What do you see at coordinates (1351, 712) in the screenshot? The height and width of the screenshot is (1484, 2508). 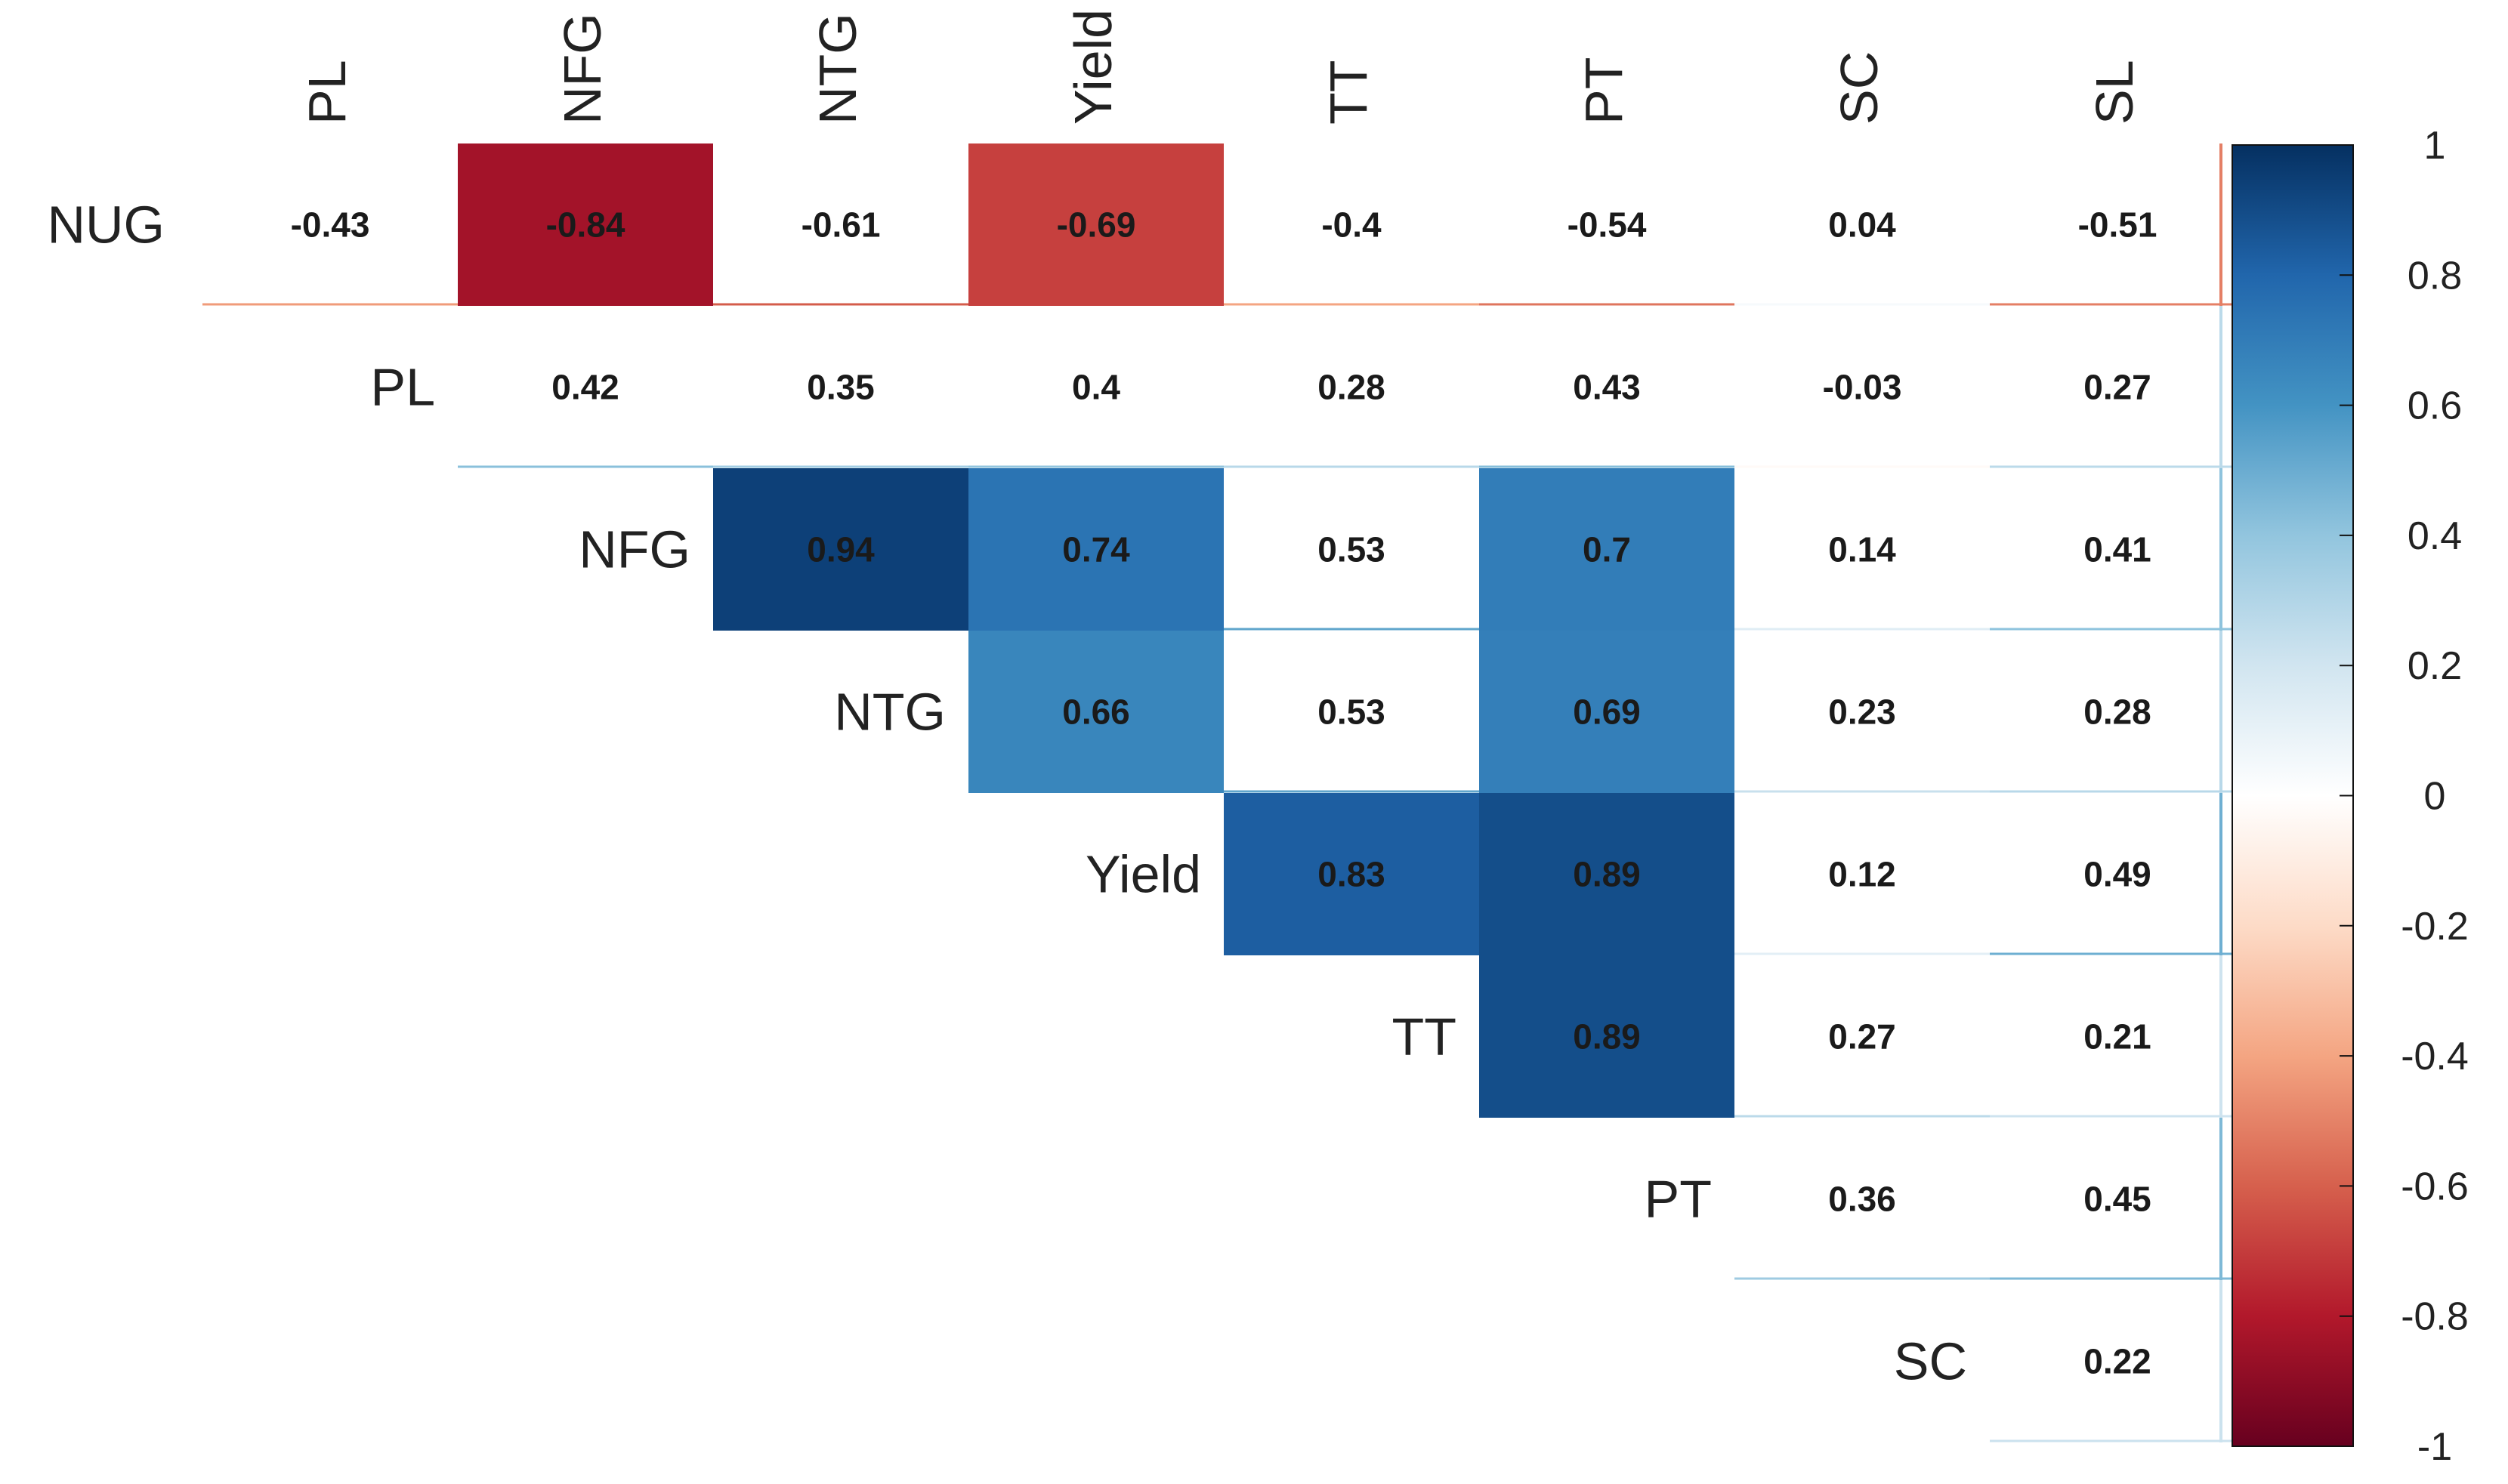 I see `coef-ntg-tt: 0.53` at bounding box center [1351, 712].